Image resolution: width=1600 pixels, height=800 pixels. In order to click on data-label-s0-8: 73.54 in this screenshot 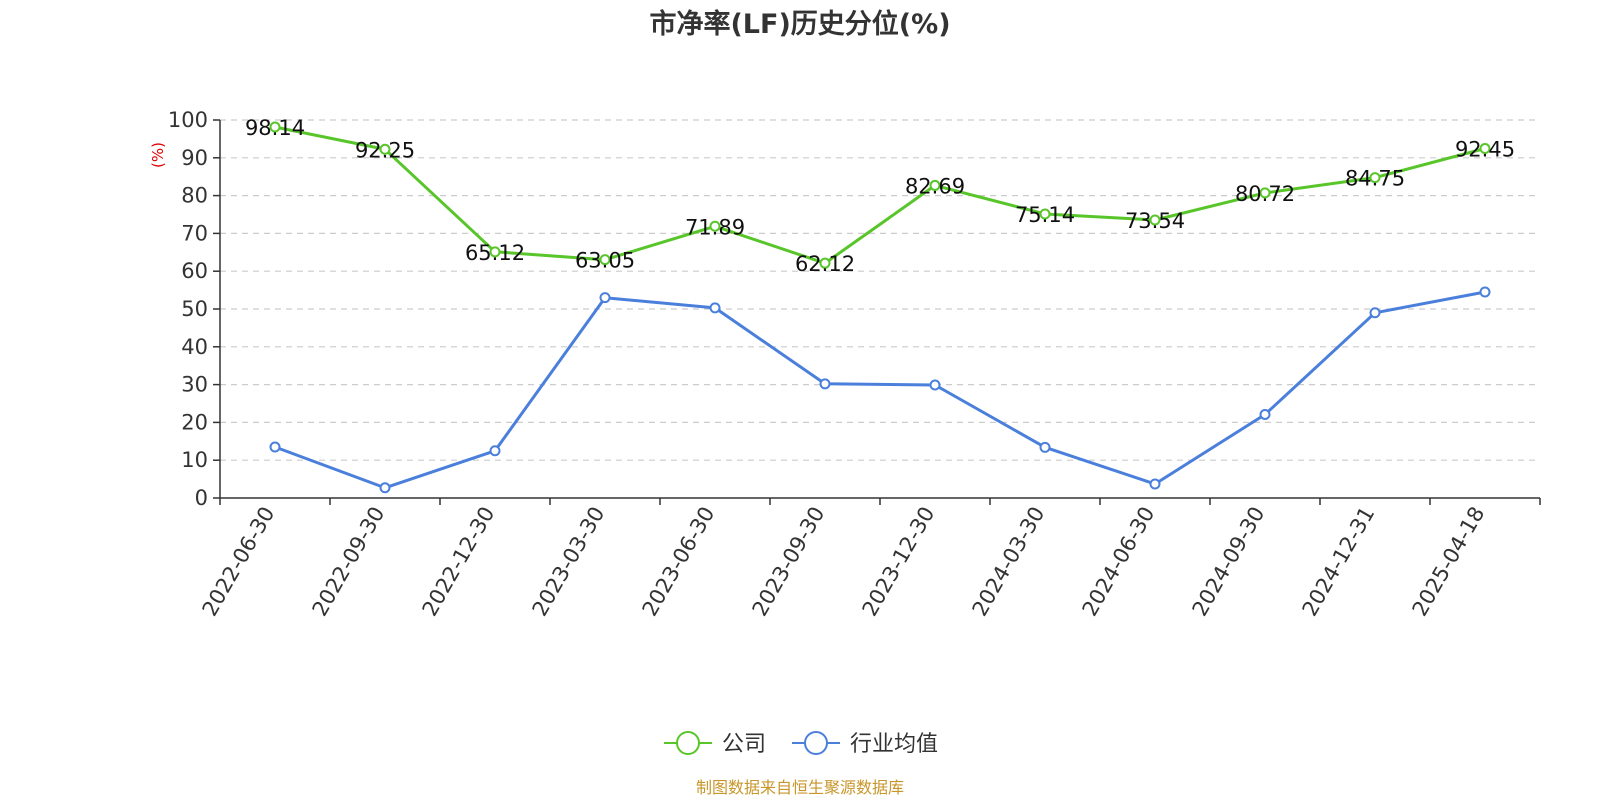, I will do `click(1155, 221)`.